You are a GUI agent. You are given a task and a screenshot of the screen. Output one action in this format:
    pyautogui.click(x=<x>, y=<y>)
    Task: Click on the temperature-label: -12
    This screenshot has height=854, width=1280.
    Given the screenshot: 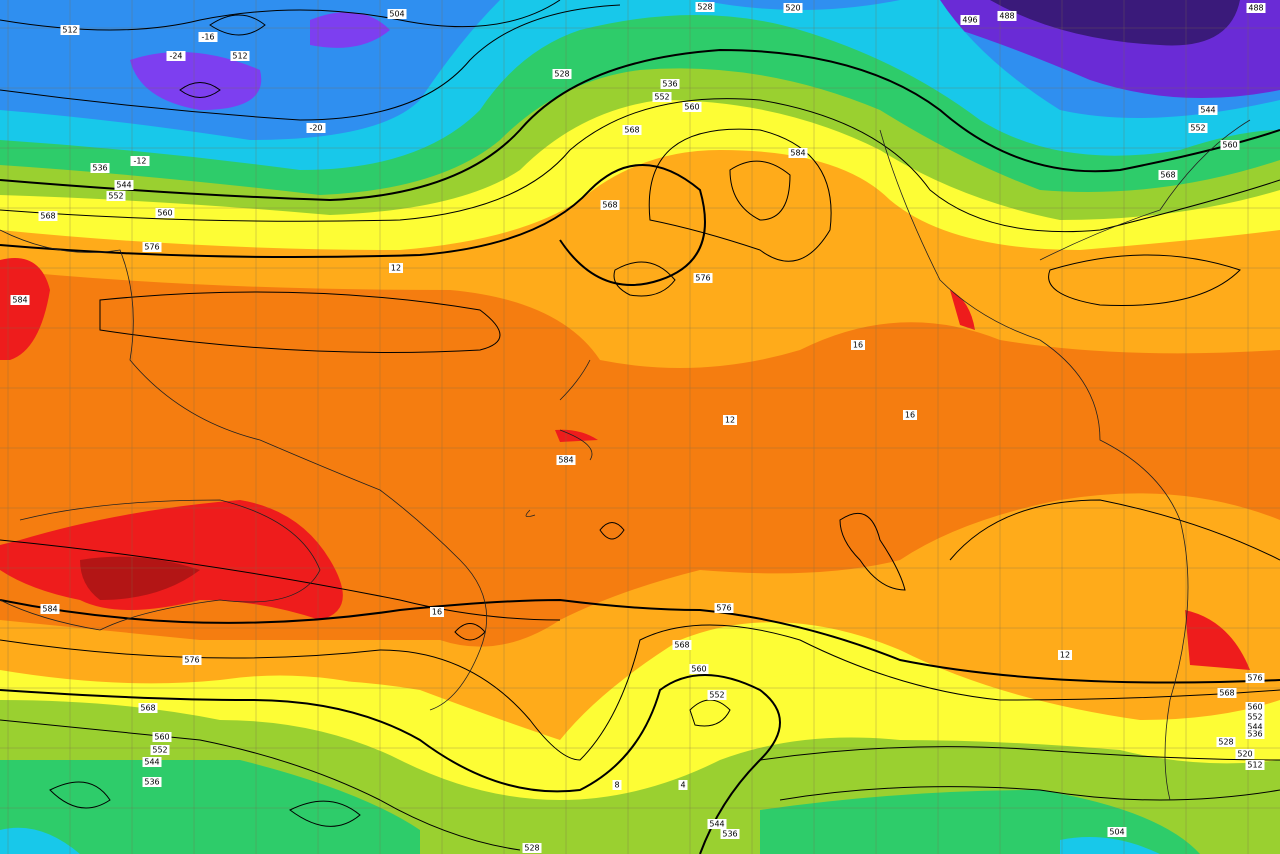 What is the action you would take?
    pyautogui.click(x=139, y=161)
    